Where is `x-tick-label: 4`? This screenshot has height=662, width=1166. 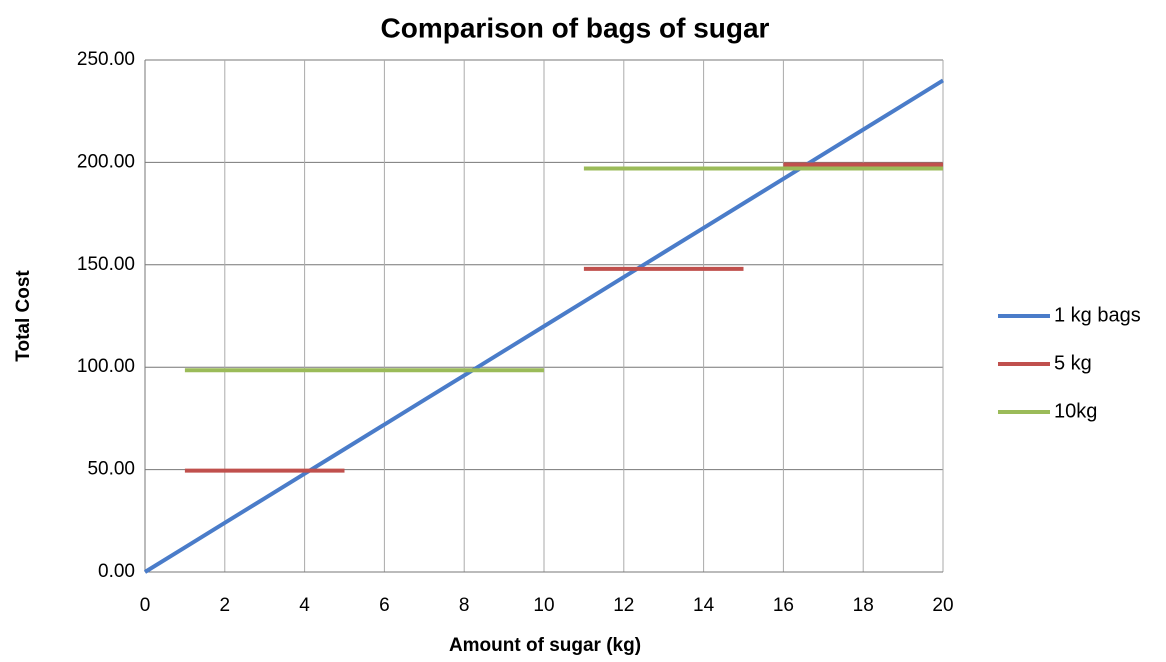 x-tick-label: 4 is located at coordinates (304, 605).